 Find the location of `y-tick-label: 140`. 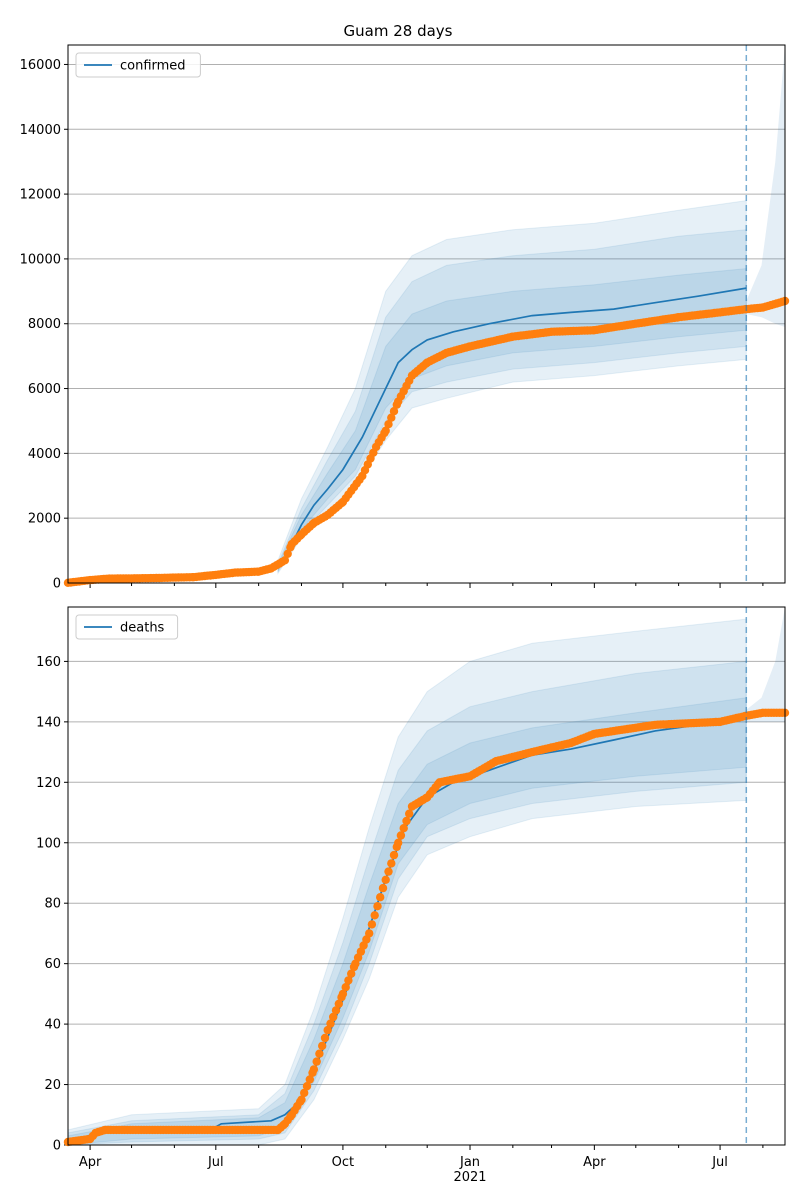

y-tick-label: 140 is located at coordinates (48, 722).